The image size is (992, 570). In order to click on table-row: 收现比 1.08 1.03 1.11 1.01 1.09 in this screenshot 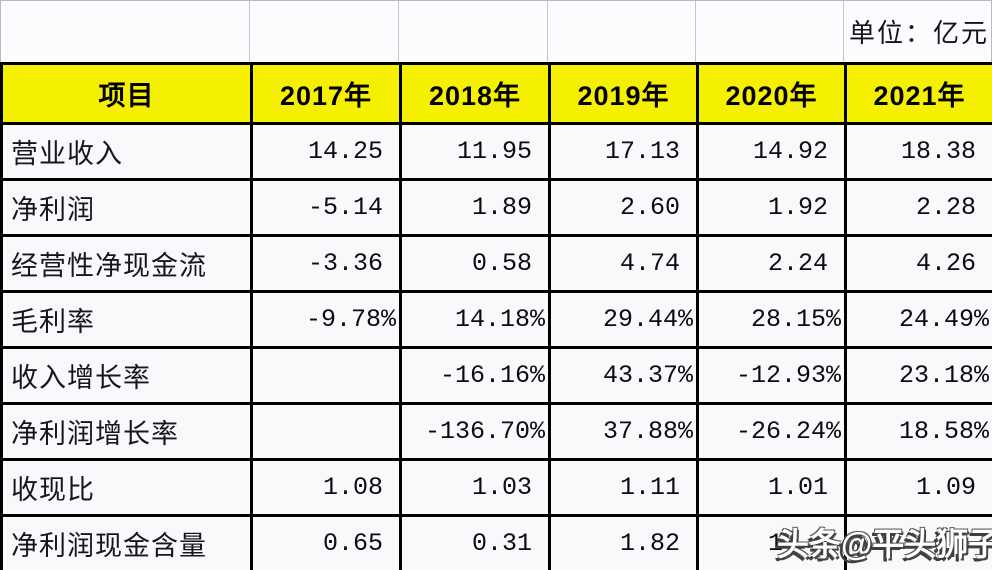, I will do `click(496, 487)`.